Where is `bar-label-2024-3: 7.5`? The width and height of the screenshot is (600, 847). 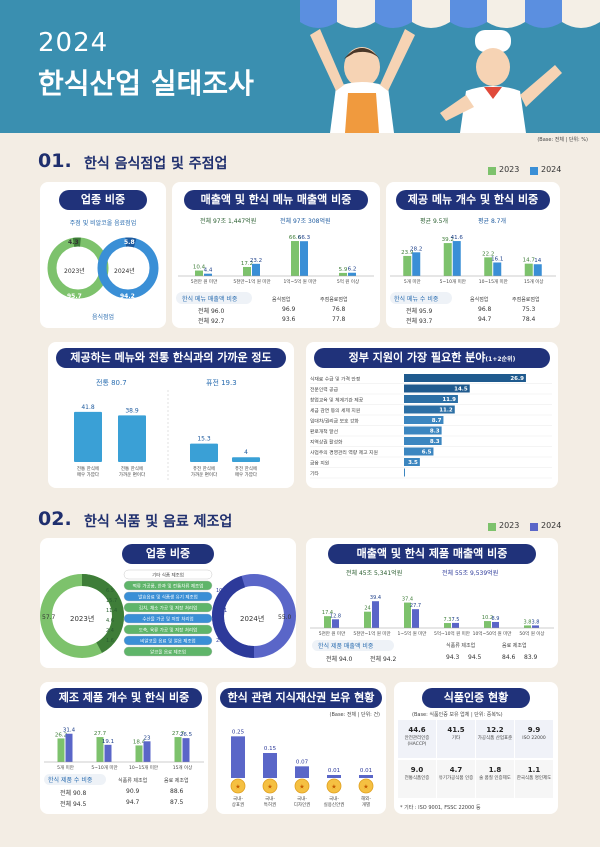
bar-label-2024-3: 7.5 is located at coordinates (456, 620).